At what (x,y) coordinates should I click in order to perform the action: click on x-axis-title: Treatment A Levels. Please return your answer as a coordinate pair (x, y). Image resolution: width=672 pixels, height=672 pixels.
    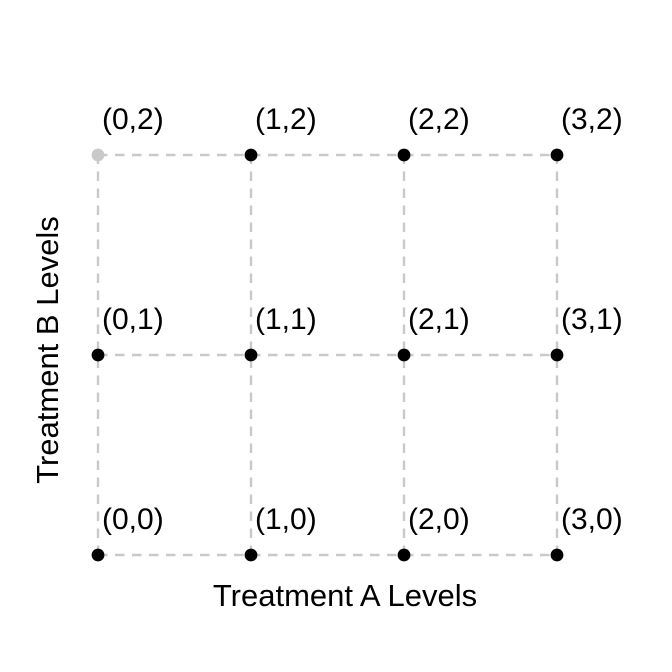
    Looking at the image, I should click on (345, 595).